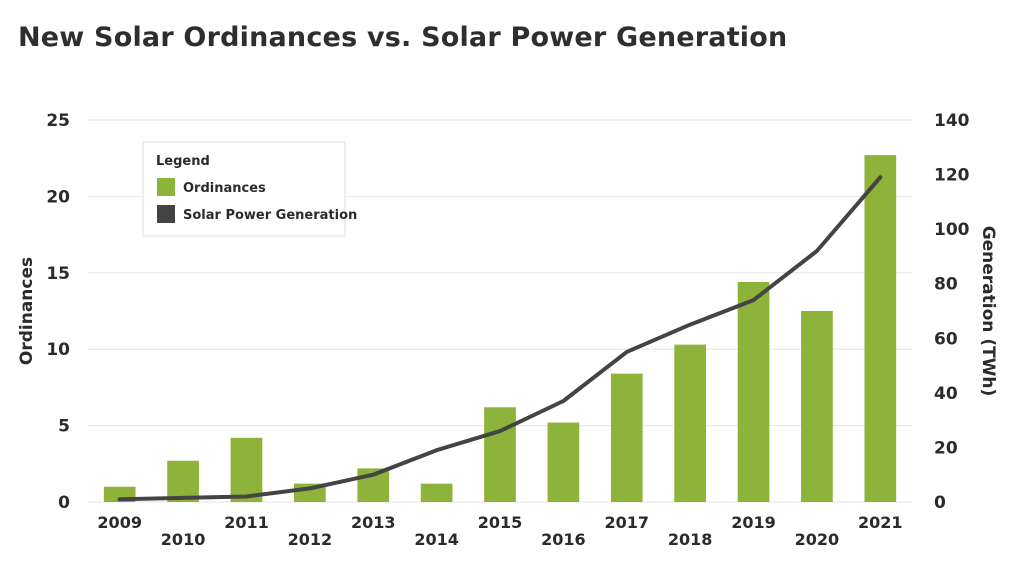  What do you see at coordinates (563, 462) in the screenshot?
I see `bar-2016` at bounding box center [563, 462].